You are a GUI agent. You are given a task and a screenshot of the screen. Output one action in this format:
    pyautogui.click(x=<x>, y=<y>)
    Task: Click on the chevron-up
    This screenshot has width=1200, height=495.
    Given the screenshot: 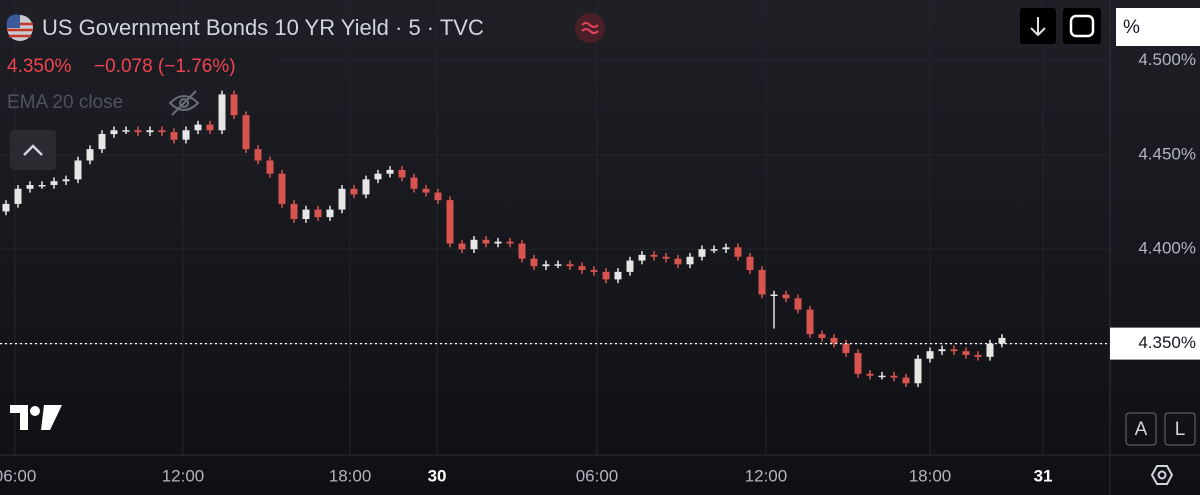 What is the action you would take?
    pyautogui.click(x=33, y=150)
    